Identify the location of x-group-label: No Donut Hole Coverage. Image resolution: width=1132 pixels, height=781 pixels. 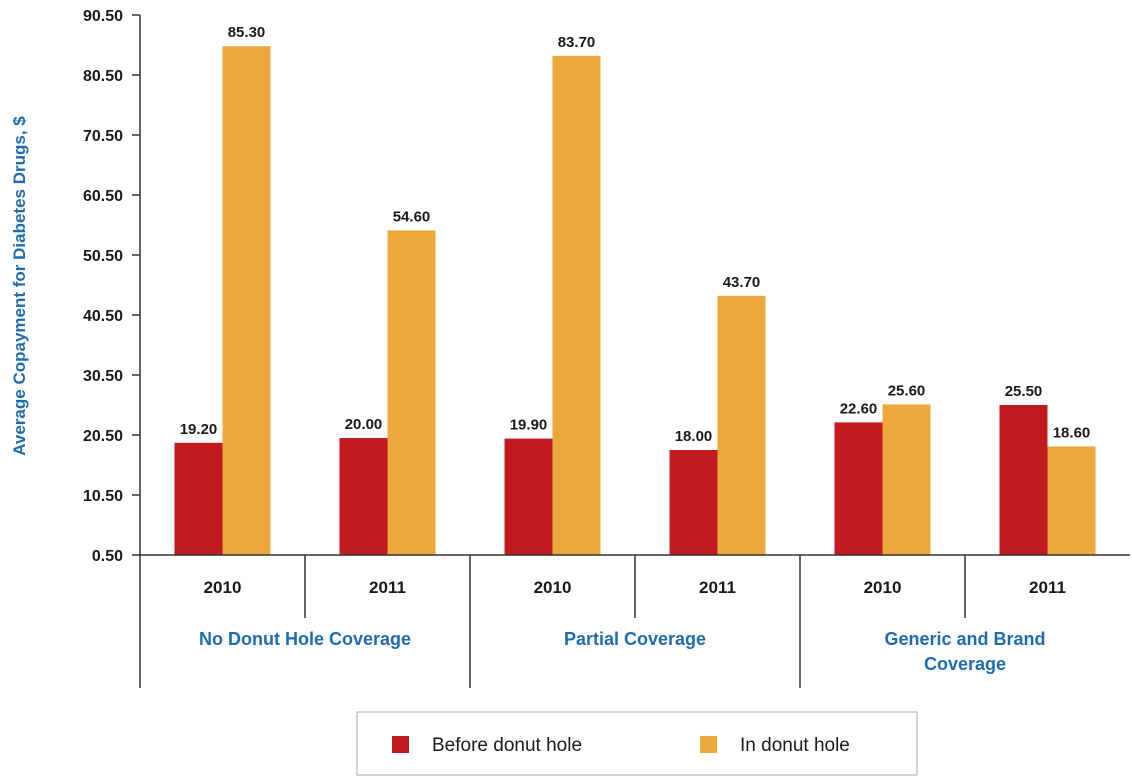
(305, 639).